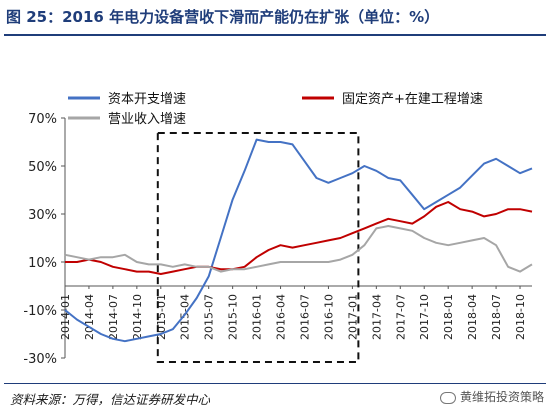  I want to click on y-tick-label: -10%, so click(40, 311).